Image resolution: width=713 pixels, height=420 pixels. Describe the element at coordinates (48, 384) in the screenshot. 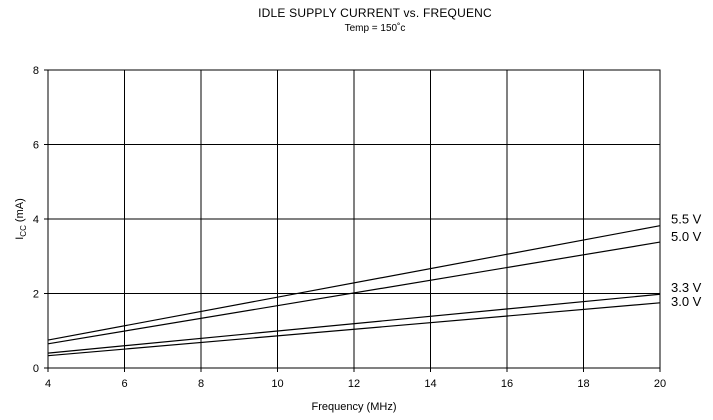

I see `x-tick-label: 4` at that location.